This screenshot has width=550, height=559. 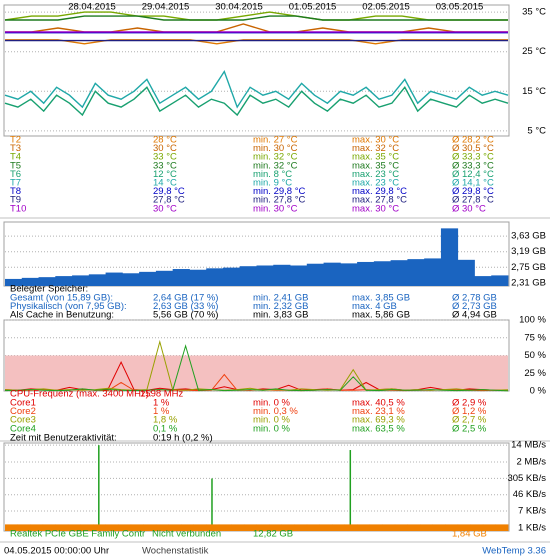 What do you see at coordinates (183, 438) in the screenshot?
I see `activity-value: 0:19 h (0,2 %)` at bounding box center [183, 438].